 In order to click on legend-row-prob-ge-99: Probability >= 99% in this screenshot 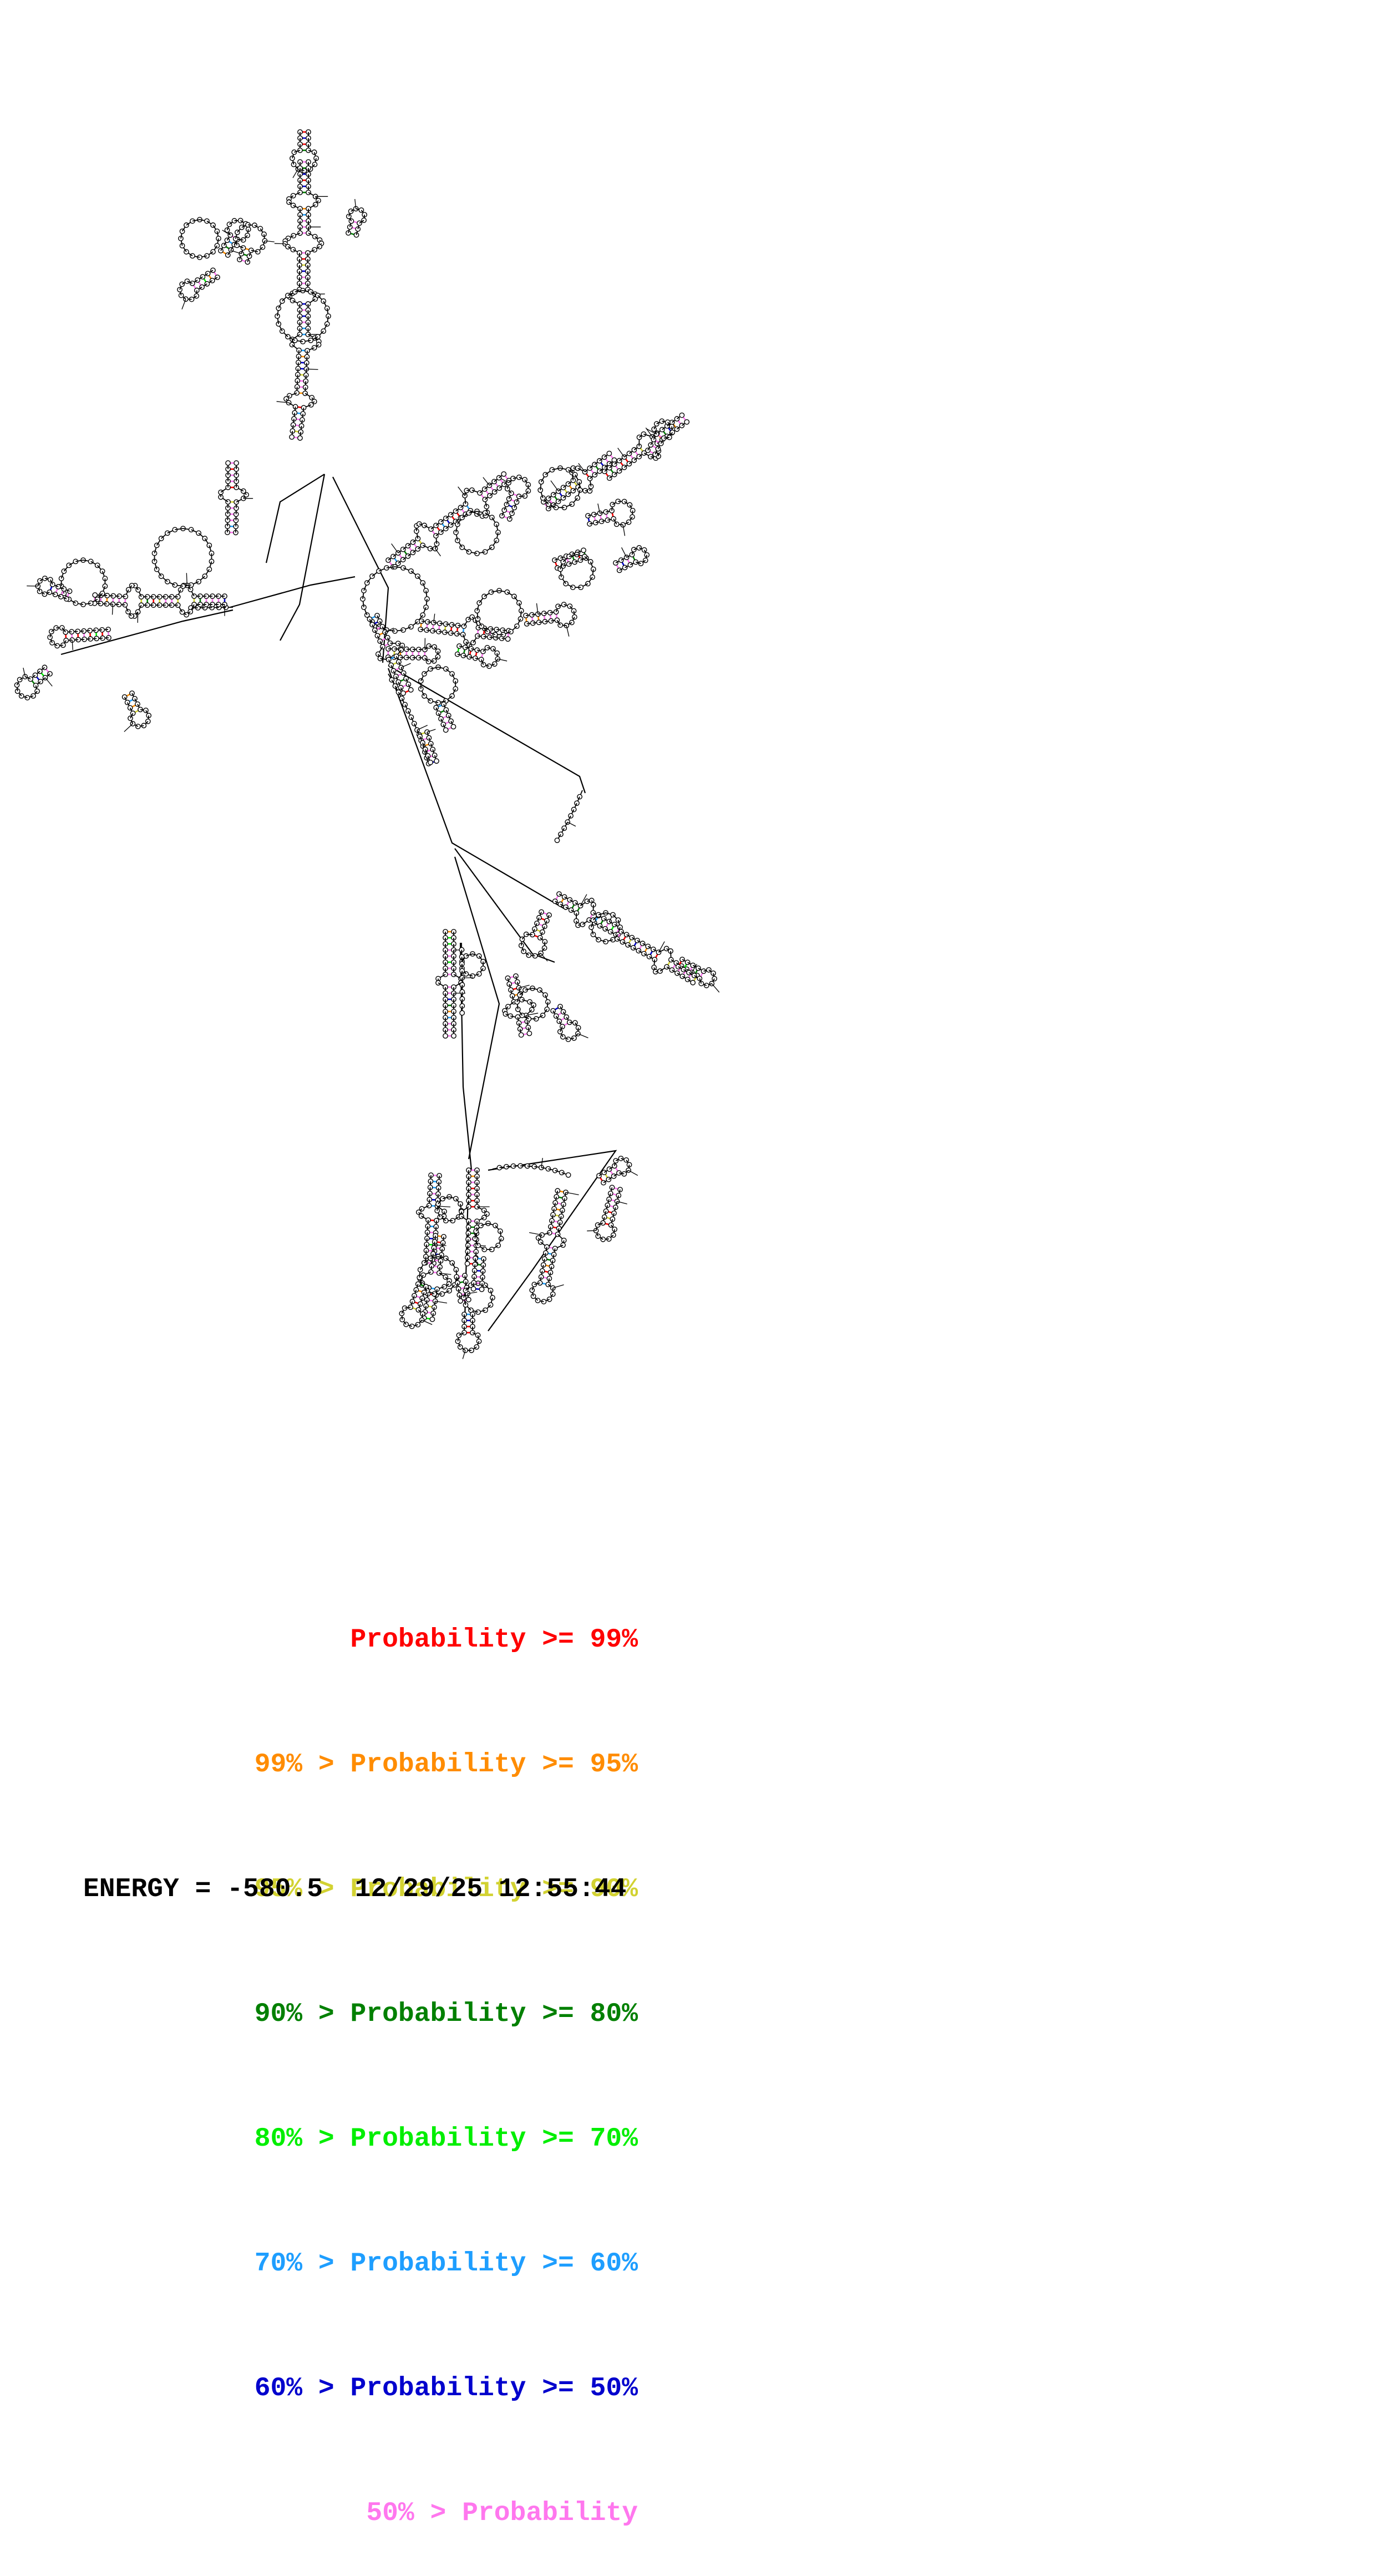, I will do `click(360, 1640)`.